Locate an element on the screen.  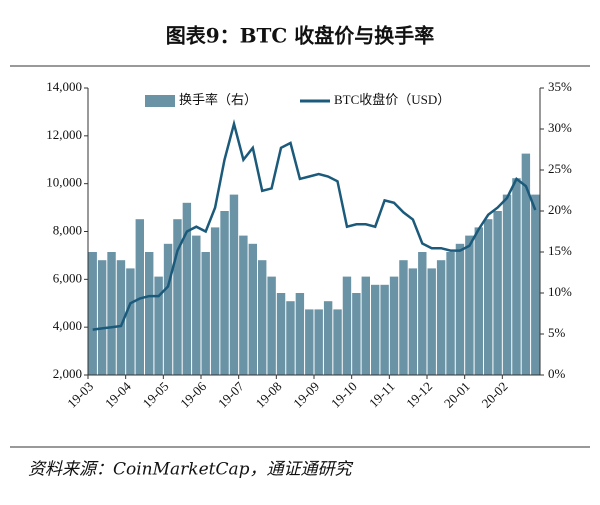
y2-tick-label: 20% is located at coordinates (560, 209).